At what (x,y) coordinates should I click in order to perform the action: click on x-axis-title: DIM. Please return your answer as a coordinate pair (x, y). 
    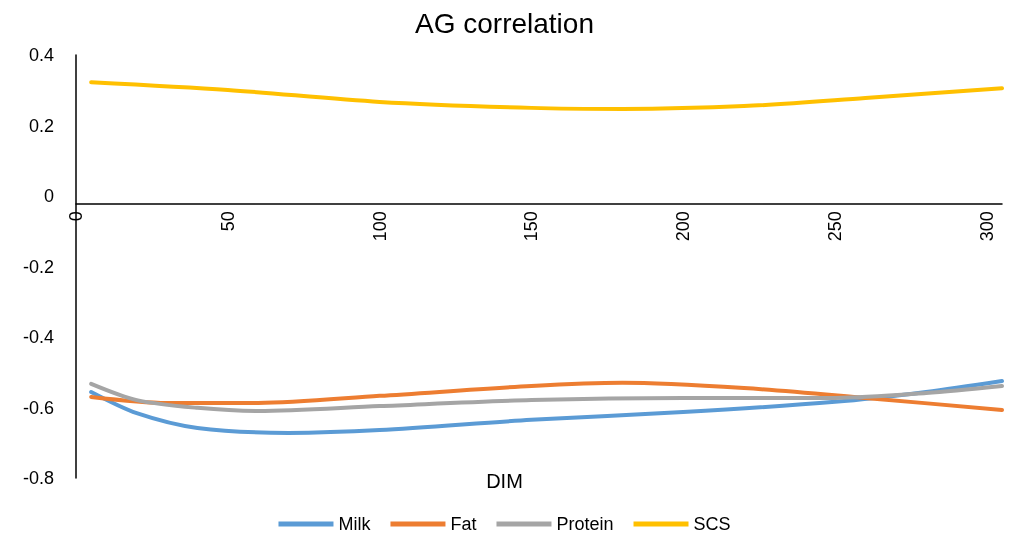
    Looking at the image, I should click on (504, 481).